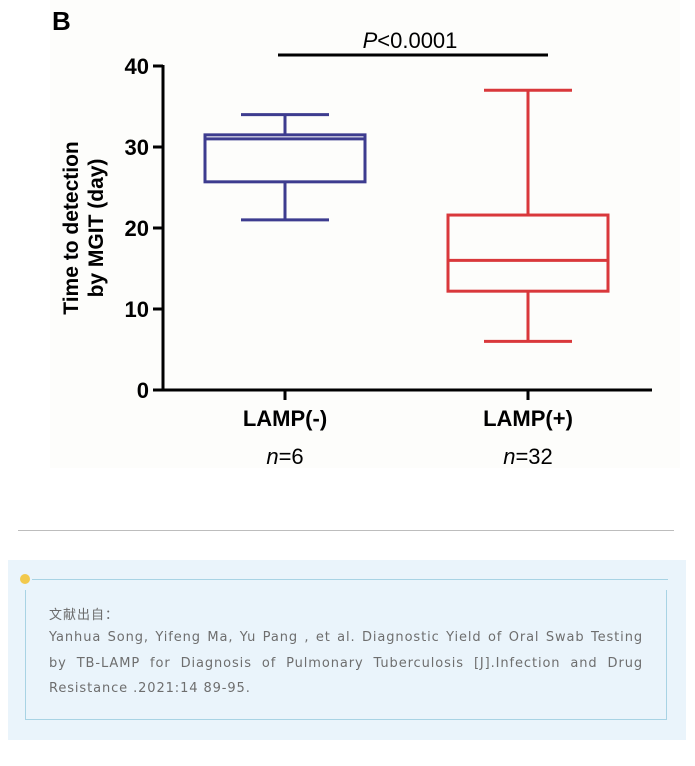 This screenshot has width=695, height=766. I want to click on y-tick-label: 10, so click(137, 309).